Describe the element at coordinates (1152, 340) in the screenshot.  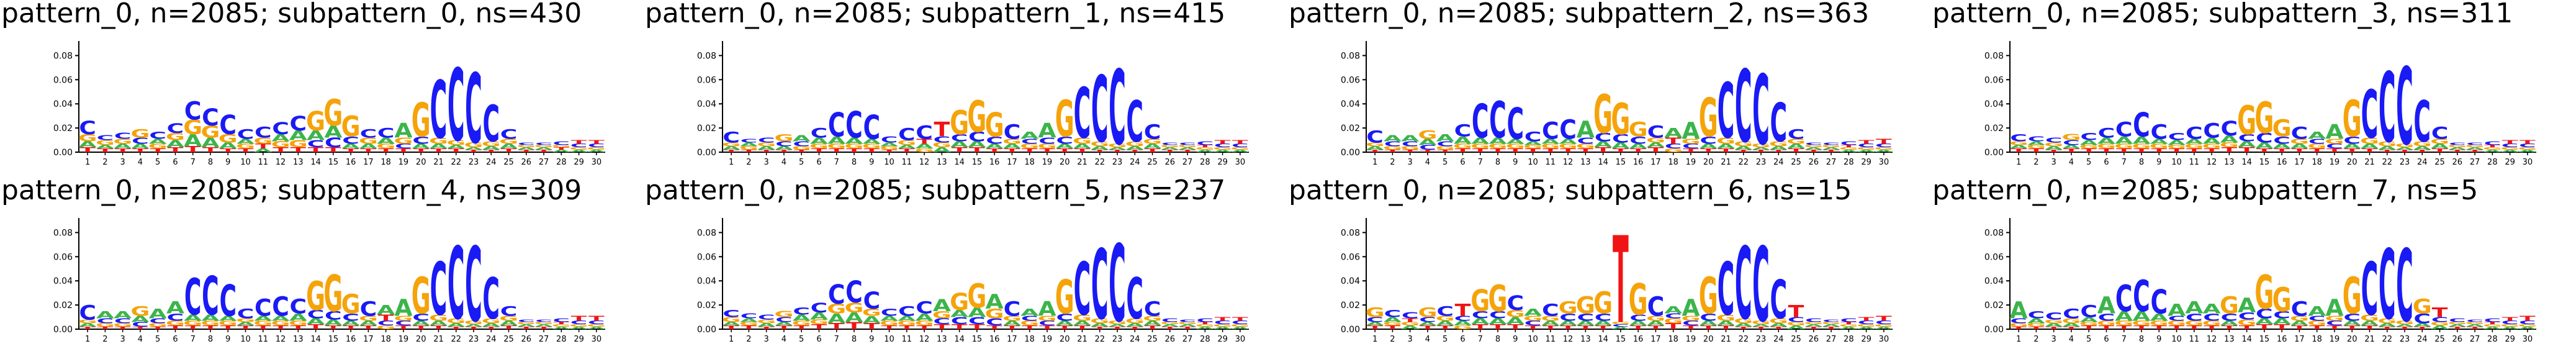
I see `x-tick-label: 25` at that location.